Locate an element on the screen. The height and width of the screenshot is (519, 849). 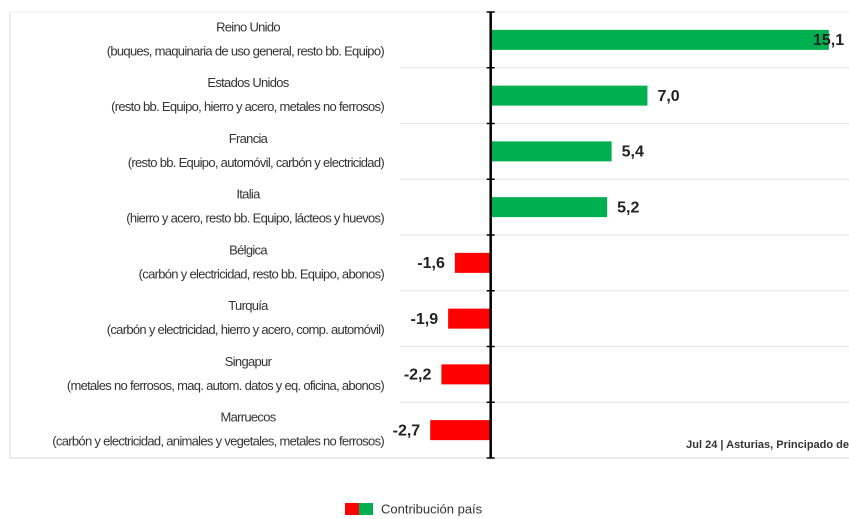
value-label: 7,0 is located at coordinates (668, 96).